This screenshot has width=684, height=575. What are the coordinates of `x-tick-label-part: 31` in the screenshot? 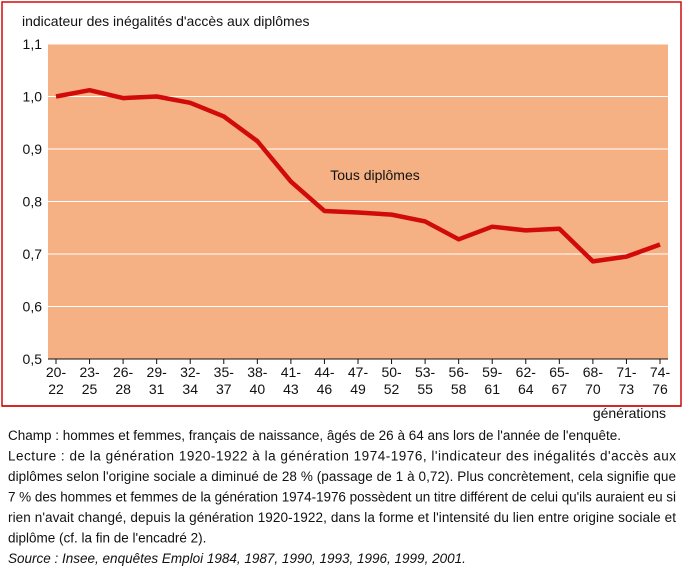 It's located at (157, 389).